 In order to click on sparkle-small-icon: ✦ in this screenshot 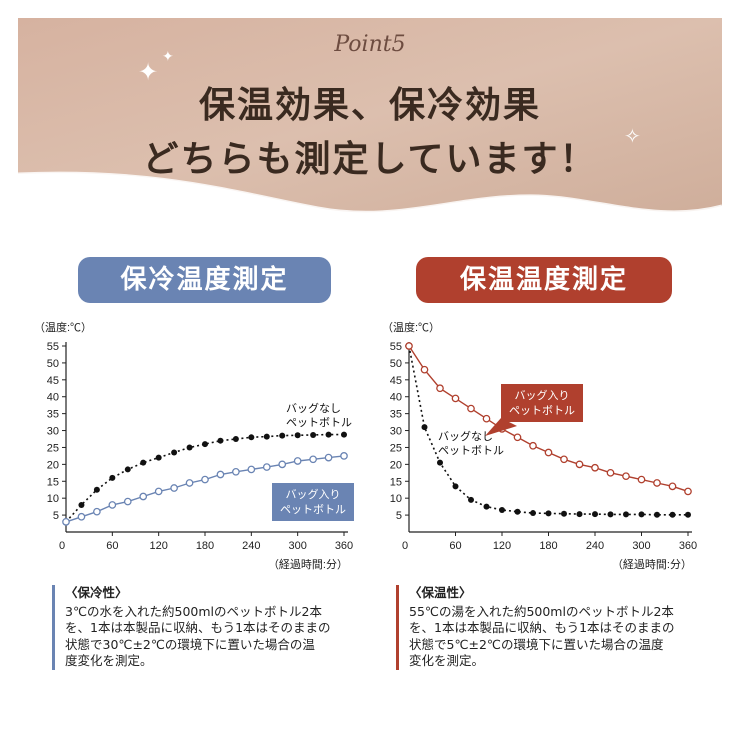, I will do `click(168, 57)`.